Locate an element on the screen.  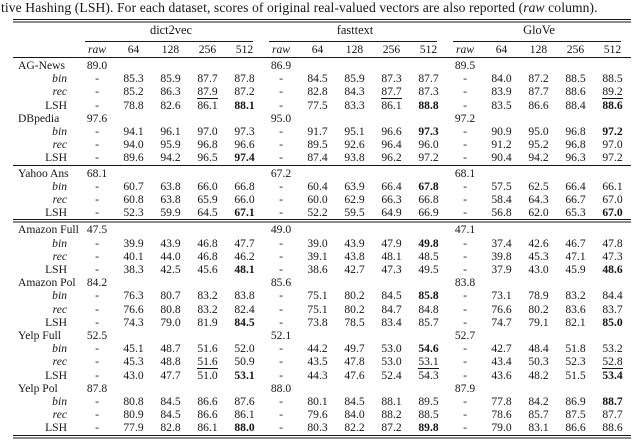
score-cell: 87.5 is located at coordinates (575, 415).